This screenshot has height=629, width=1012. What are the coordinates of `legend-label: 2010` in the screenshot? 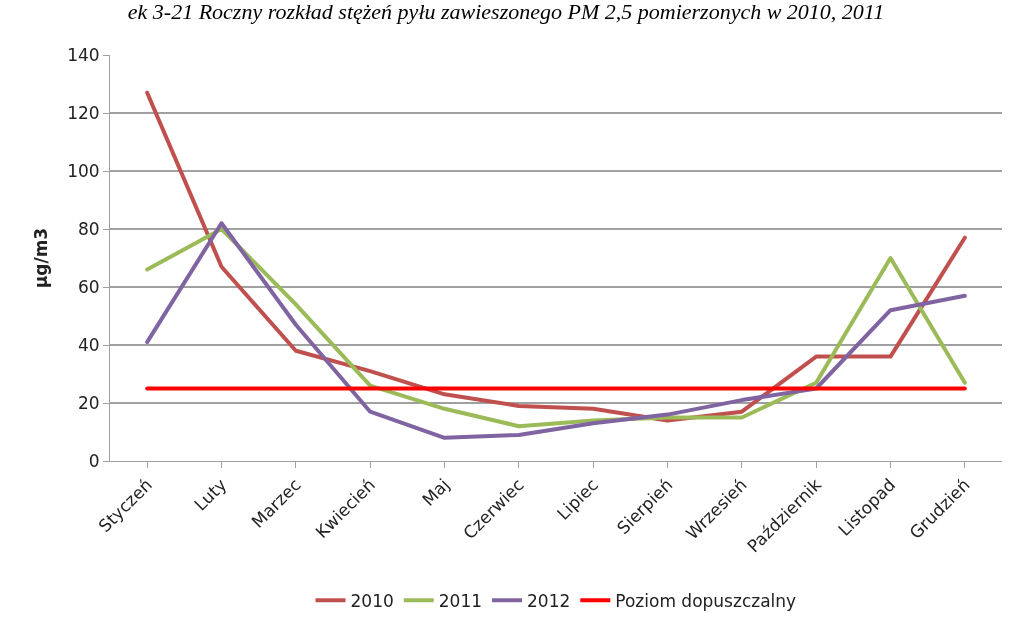 It's located at (372, 600).